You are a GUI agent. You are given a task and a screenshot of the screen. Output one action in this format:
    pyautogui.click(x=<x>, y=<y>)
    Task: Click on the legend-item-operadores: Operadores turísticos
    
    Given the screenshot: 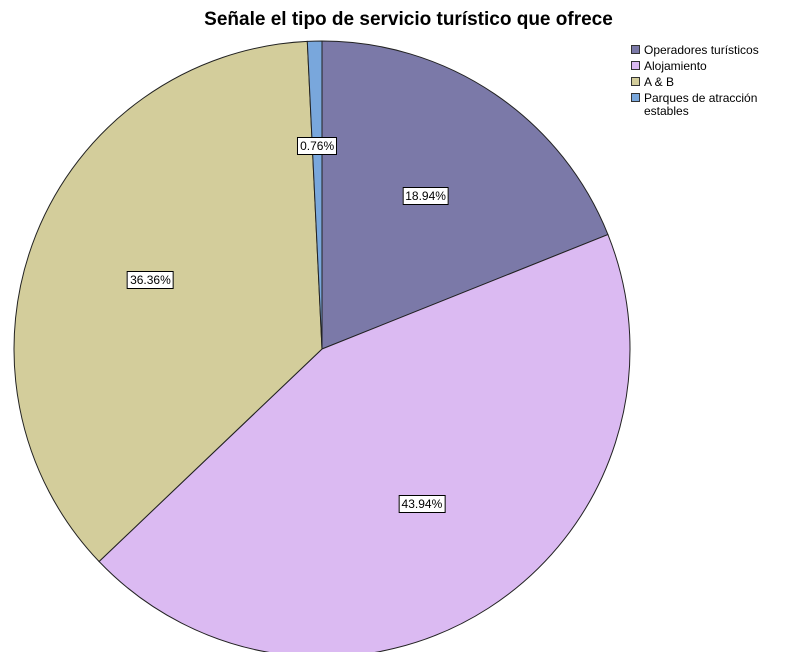 What is the action you would take?
    pyautogui.click(x=714, y=50)
    